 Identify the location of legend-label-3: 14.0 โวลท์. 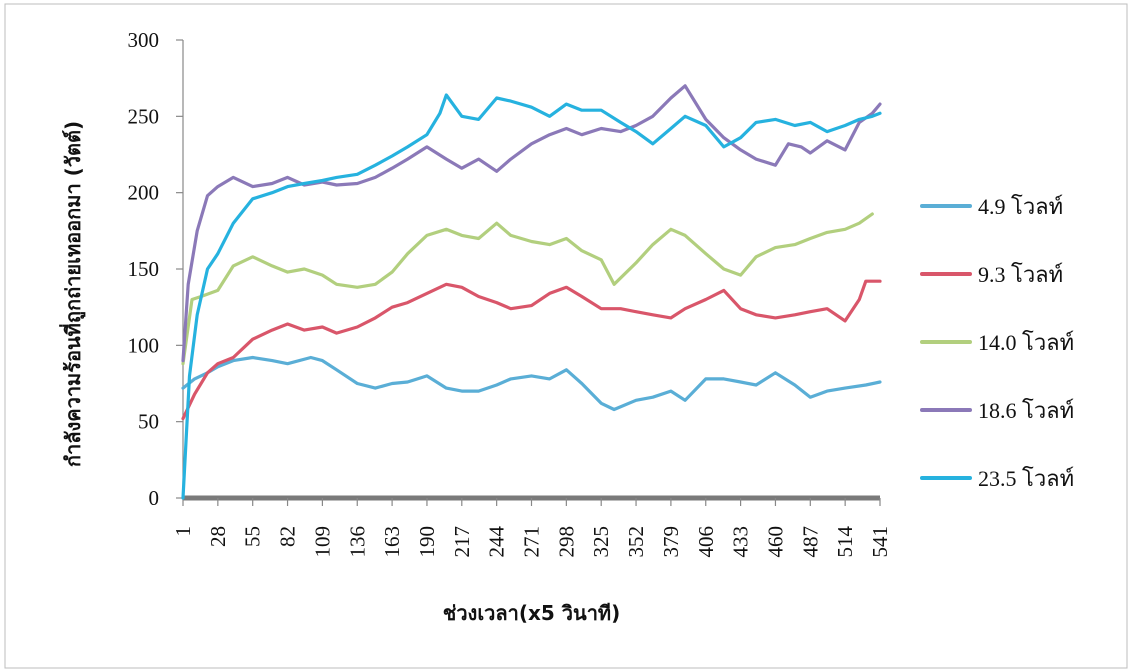
(1026, 342).